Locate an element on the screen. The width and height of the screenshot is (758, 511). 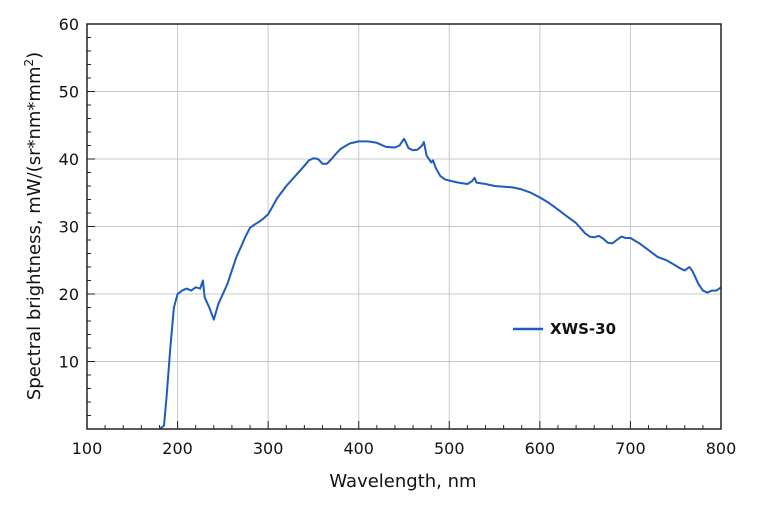
y-axis-ticks: 10 20 30 40 50 60 is located at coordinates (77, 222).